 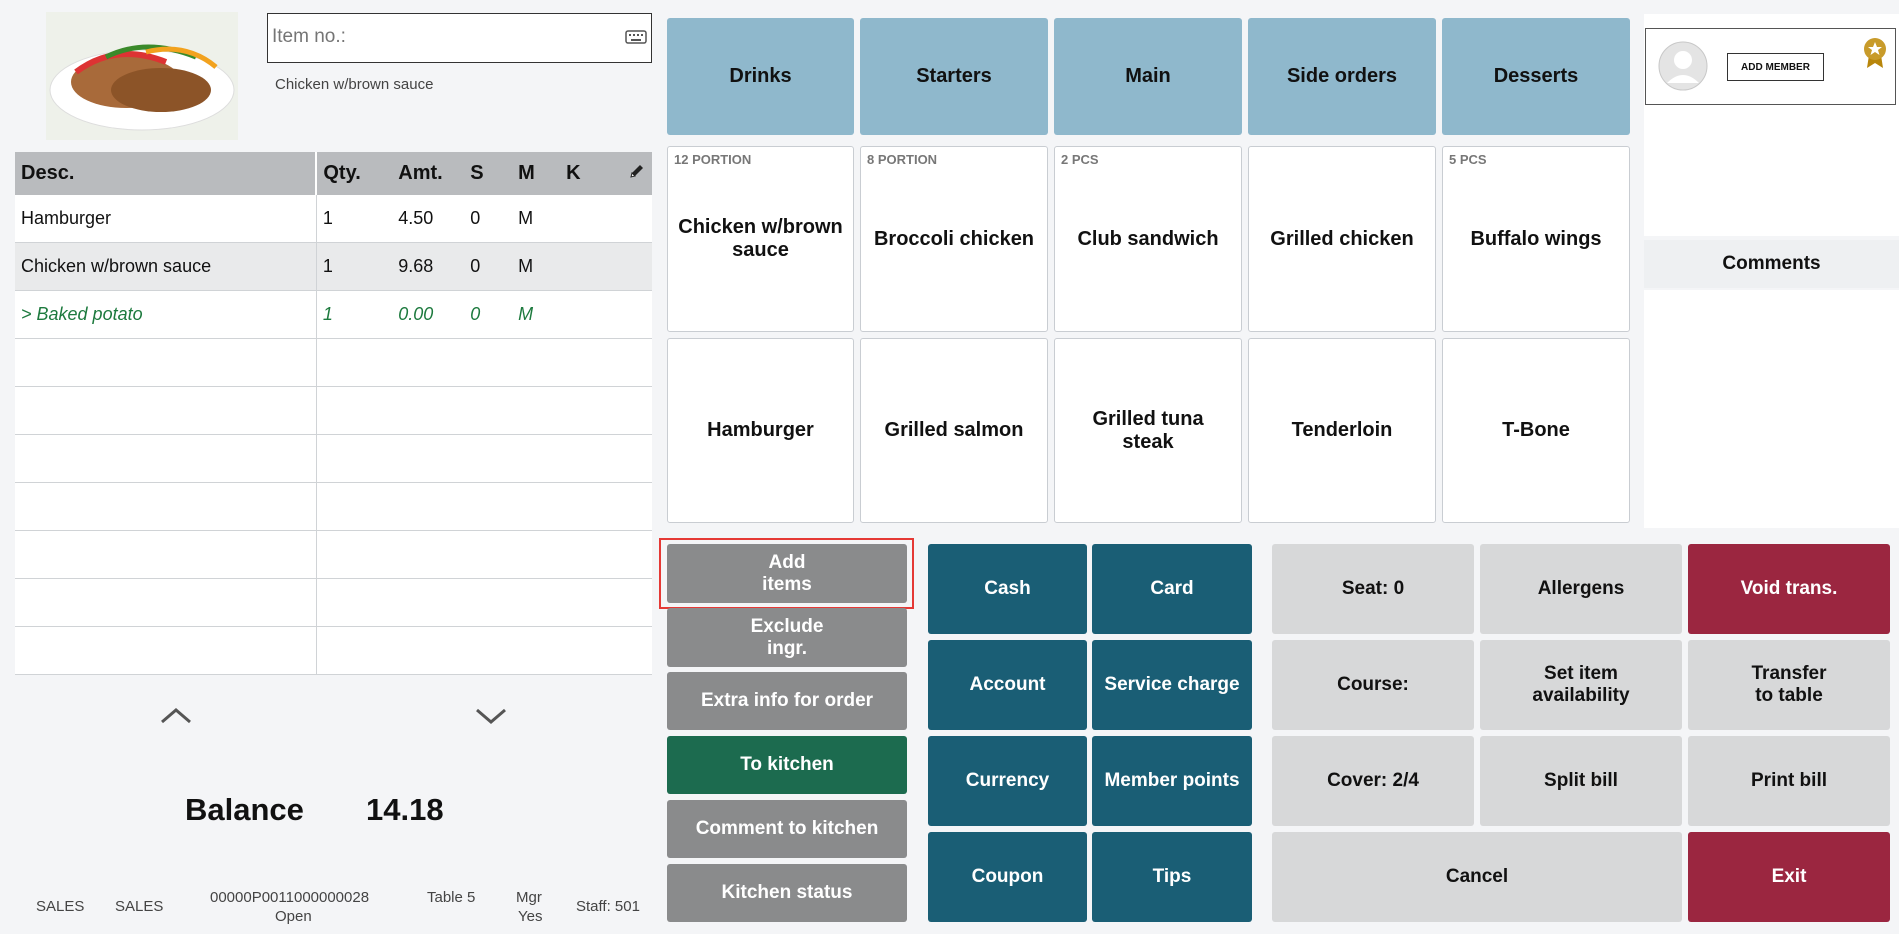 I want to click on product-tag: 12 PORTION, so click(x=713, y=159).